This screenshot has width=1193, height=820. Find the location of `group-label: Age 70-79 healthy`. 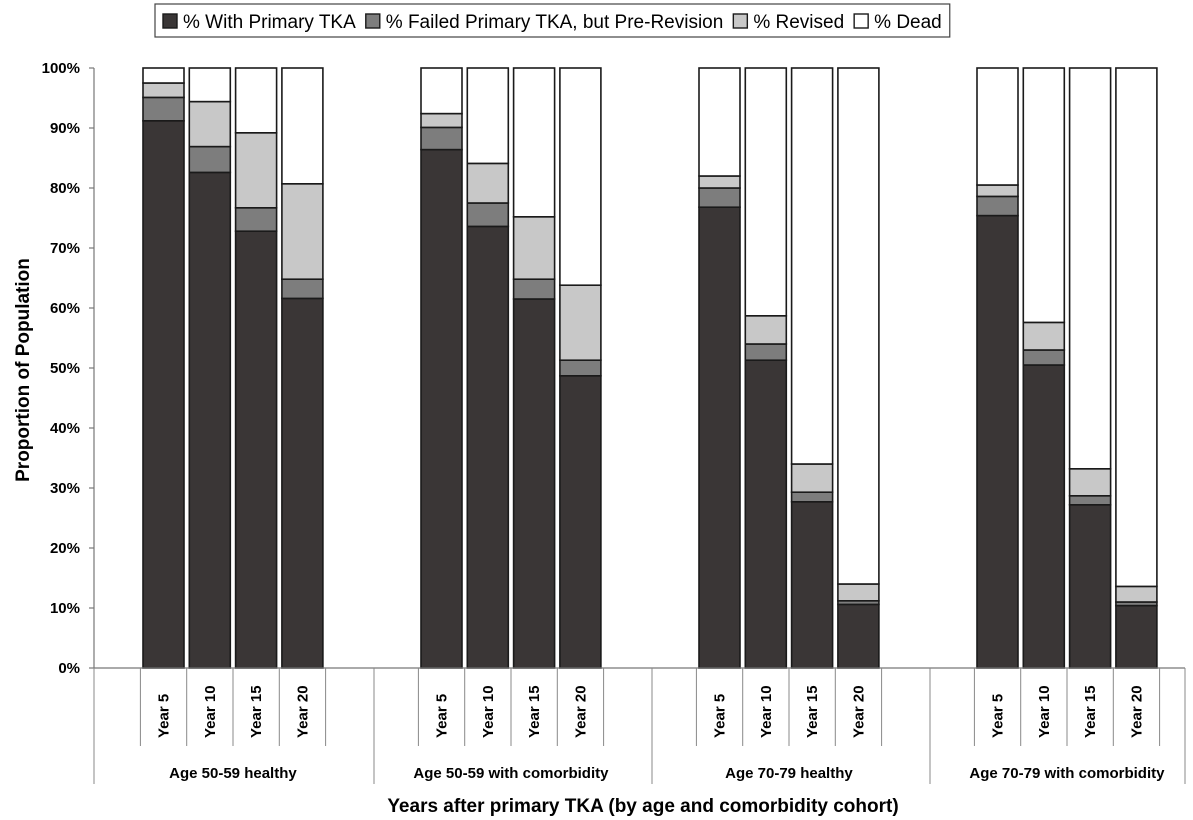

group-label: Age 70-79 healthy is located at coordinates (789, 773).